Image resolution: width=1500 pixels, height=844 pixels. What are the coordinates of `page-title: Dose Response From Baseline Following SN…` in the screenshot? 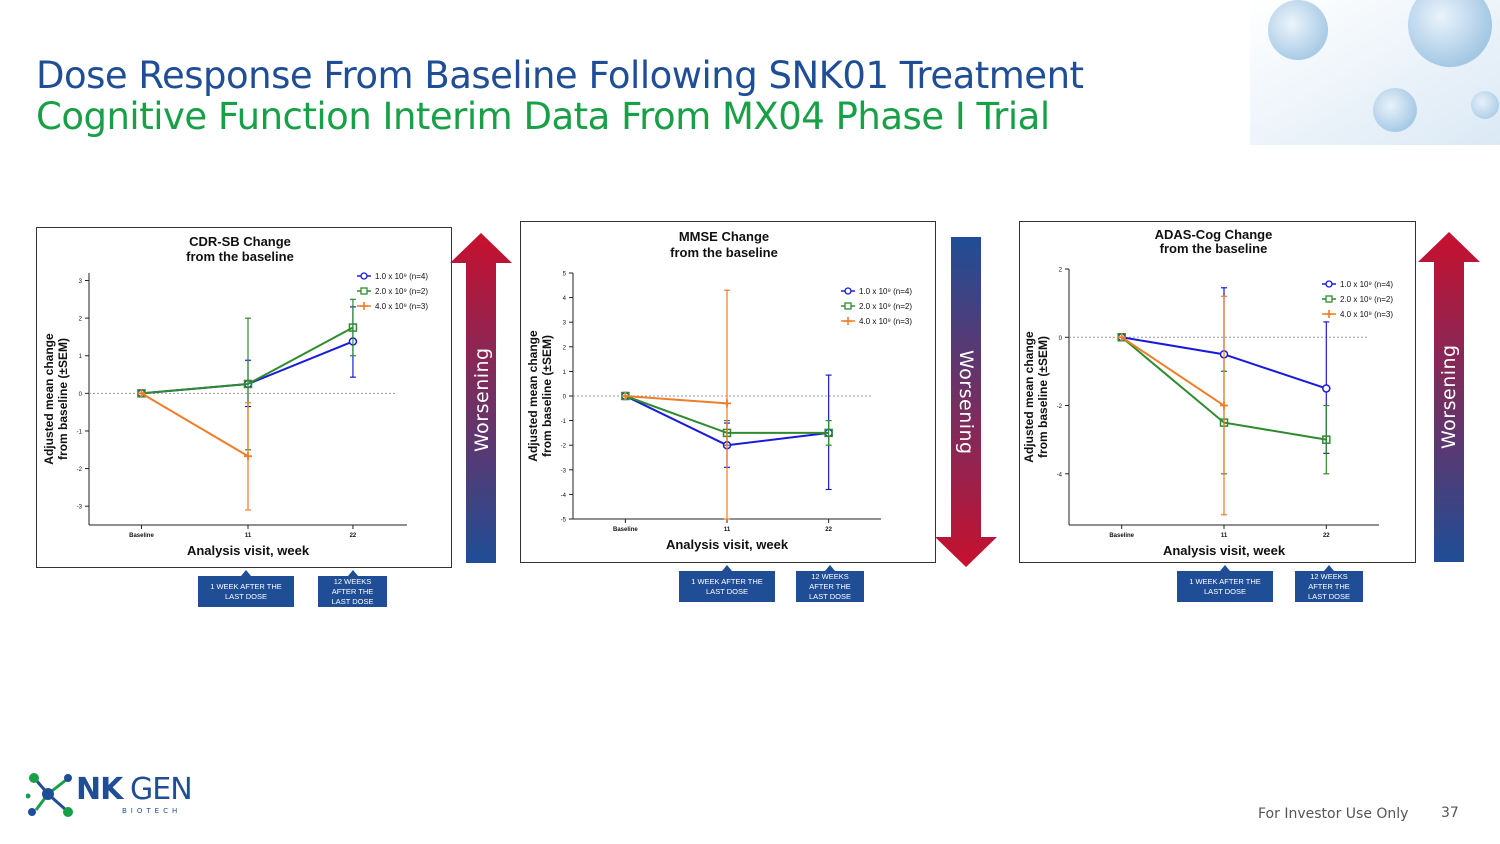 It's located at (560, 75).